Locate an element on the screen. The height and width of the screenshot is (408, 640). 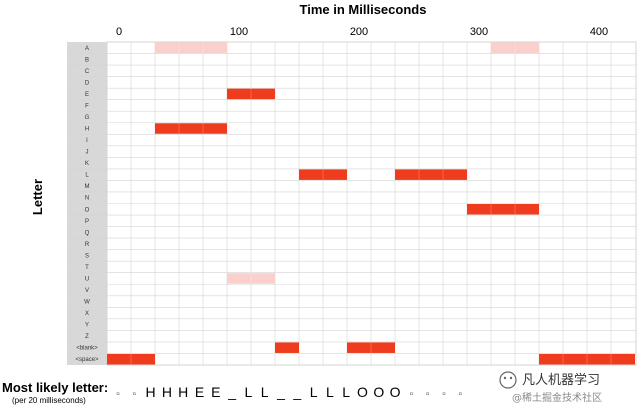
row-label: B is located at coordinates (87, 60).